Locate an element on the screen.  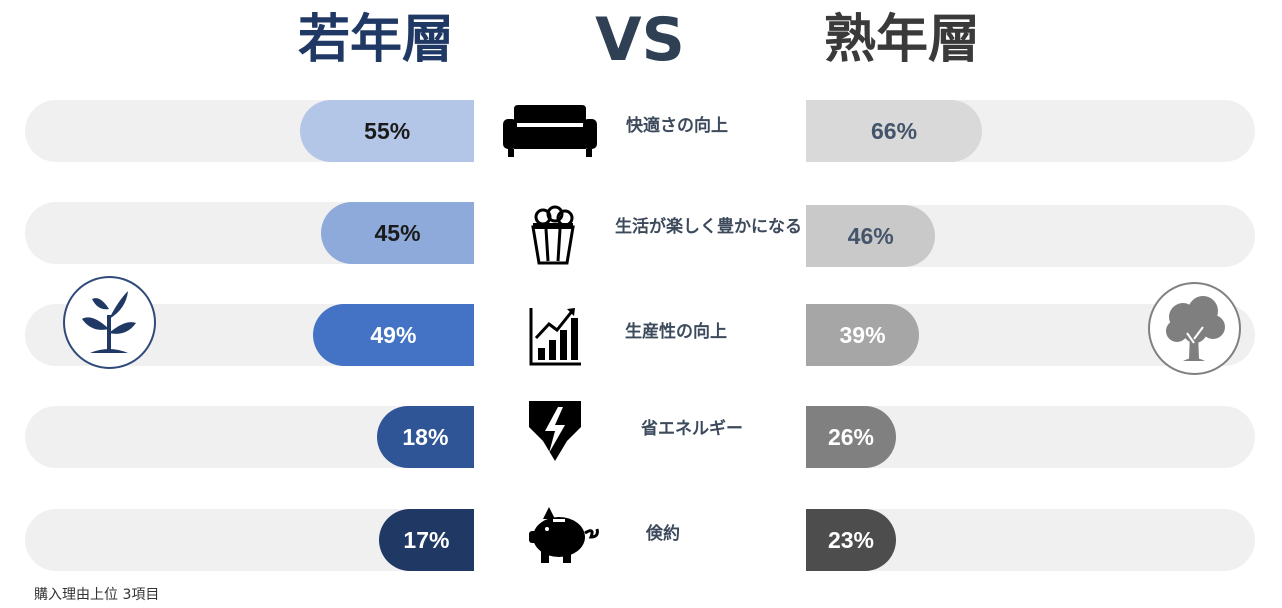
title-old: 熟年層 is located at coordinates (901, 40).